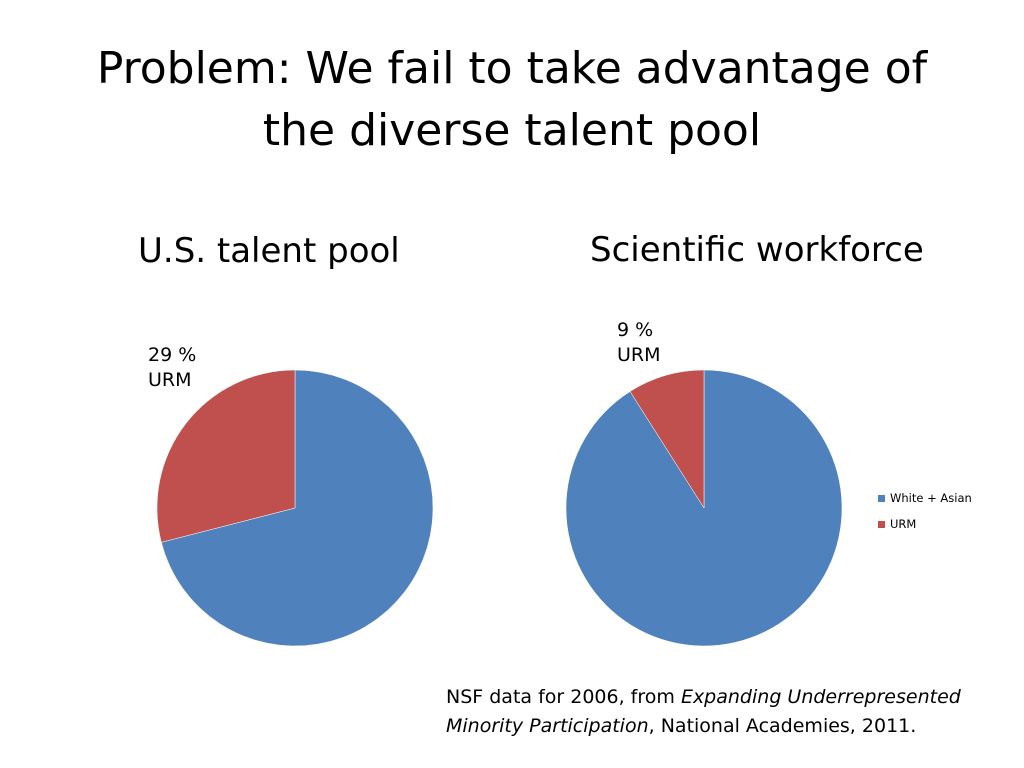 Image resolution: width=1024 pixels, height=768 pixels. I want to click on legend-item-white-asian: White + Asian, so click(925, 498).